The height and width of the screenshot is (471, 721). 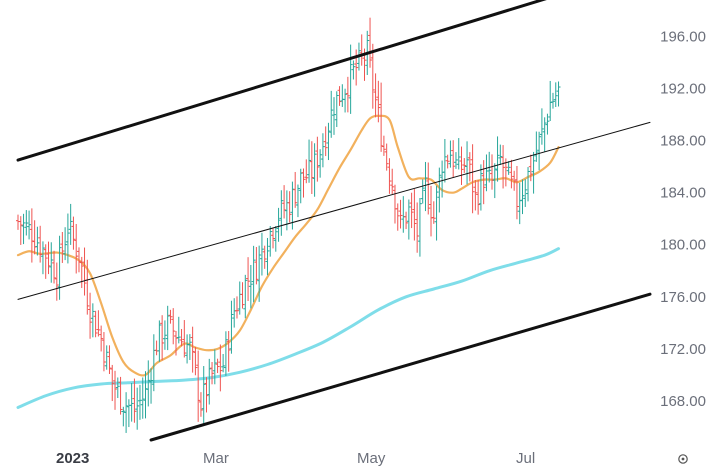 What do you see at coordinates (525, 458) in the screenshot?
I see `x-tick-label: Jul` at bounding box center [525, 458].